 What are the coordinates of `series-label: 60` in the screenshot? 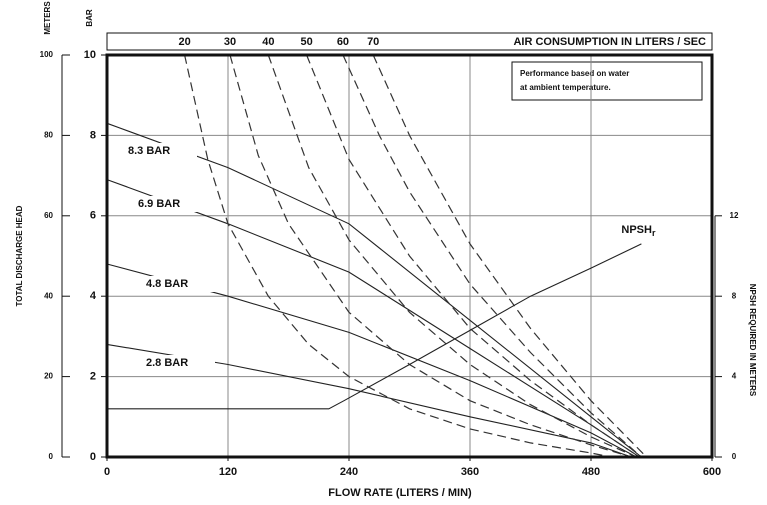 It's located at (343, 42).